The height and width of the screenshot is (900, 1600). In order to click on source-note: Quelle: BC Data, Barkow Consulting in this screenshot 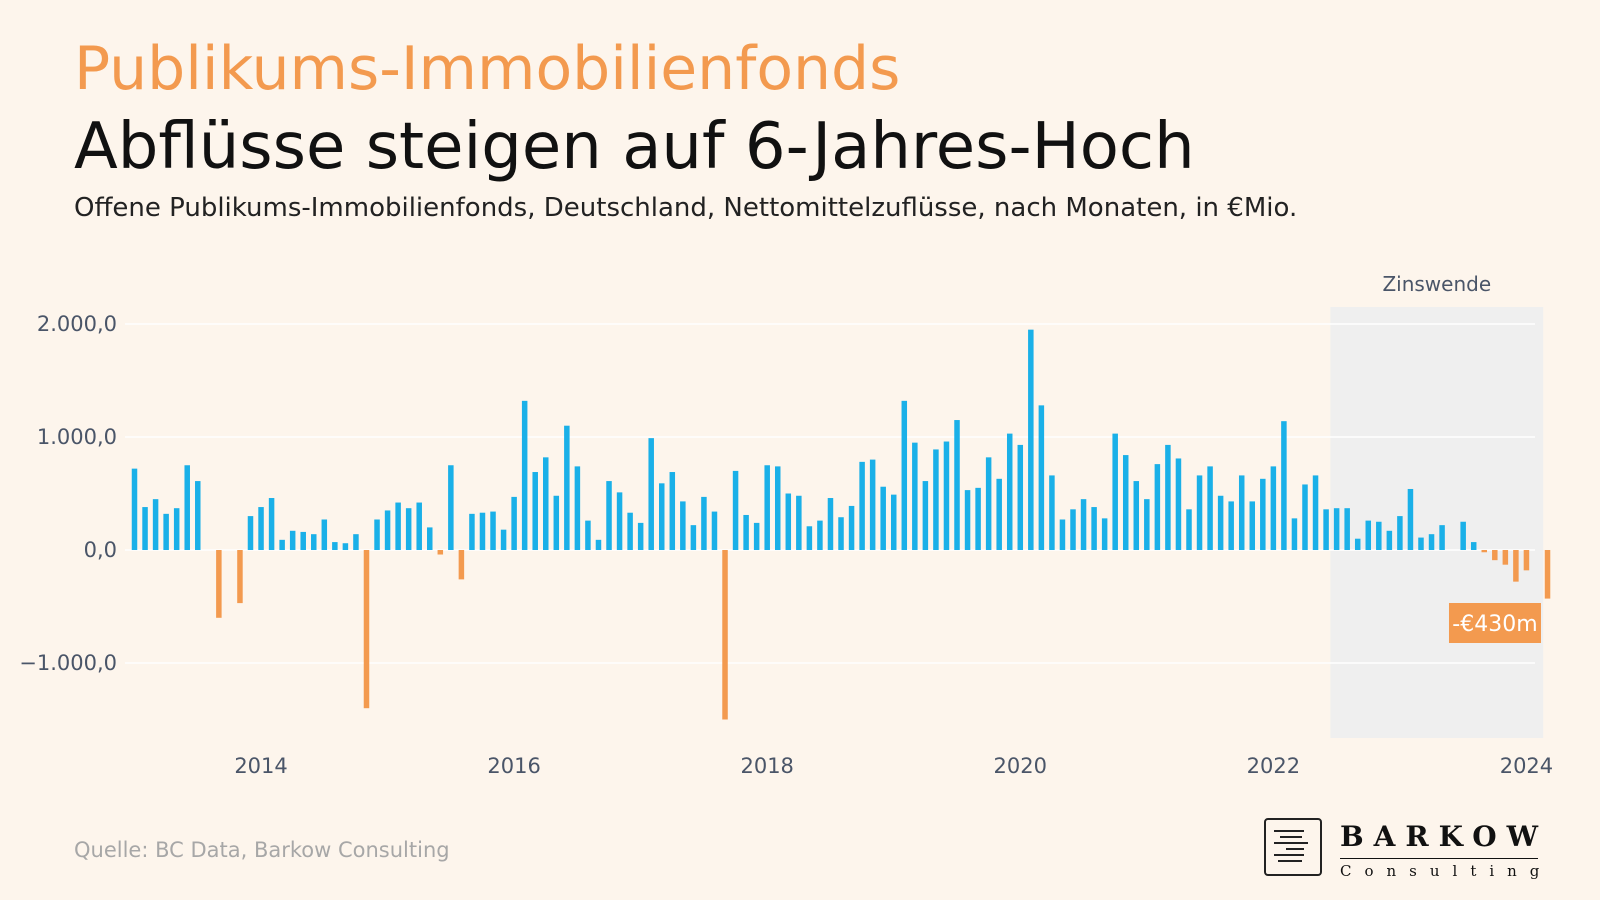, I will do `click(262, 850)`.